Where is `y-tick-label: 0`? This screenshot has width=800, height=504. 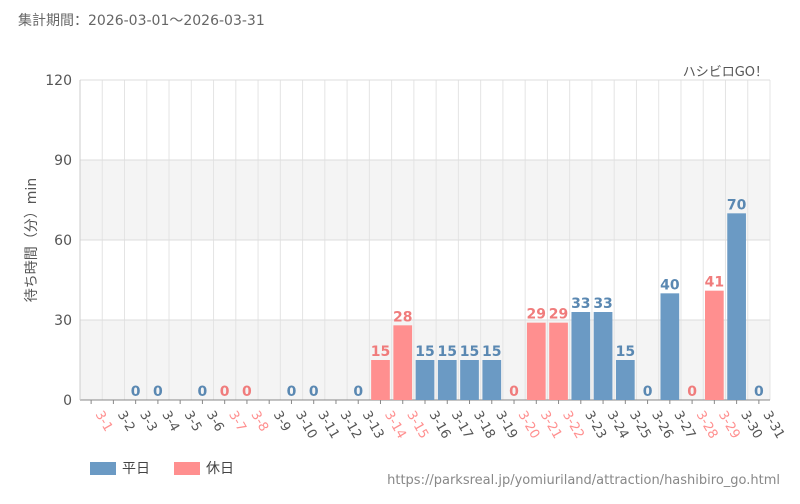
y-tick-label: 0 is located at coordinates (67, 401).